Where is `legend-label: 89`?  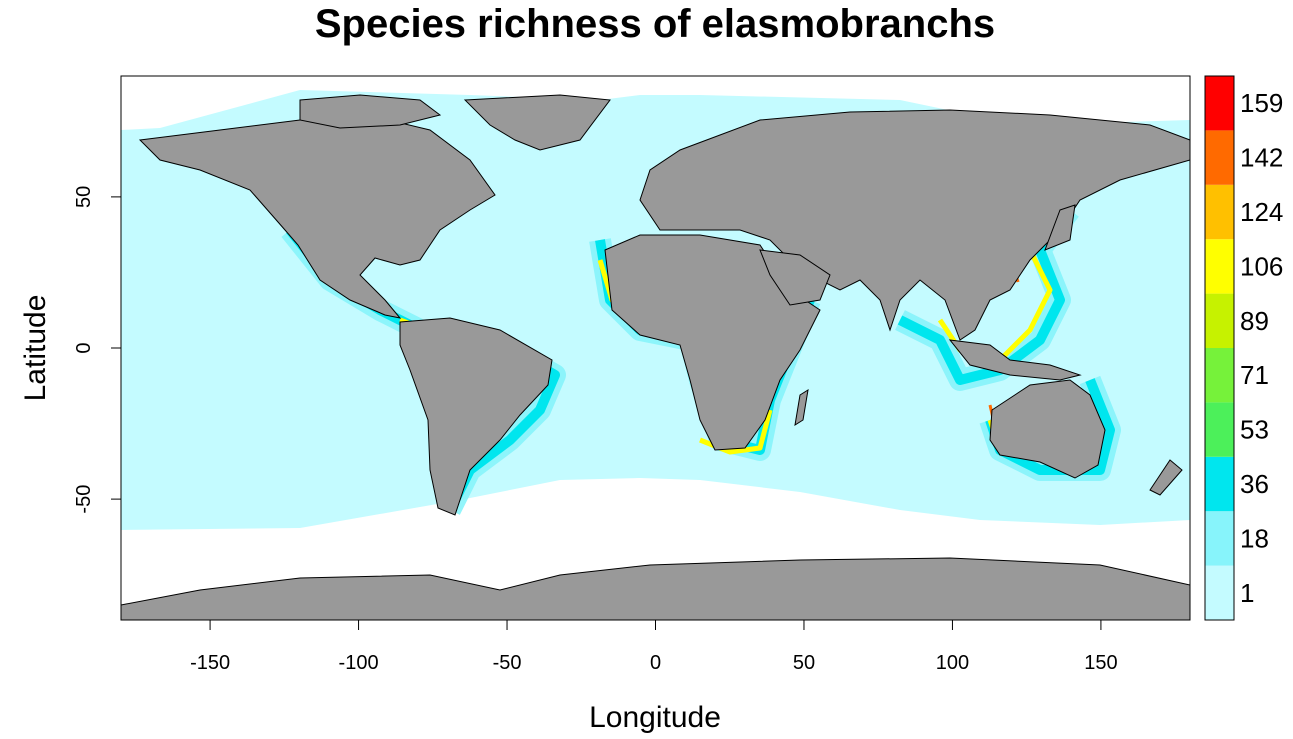 legend-label: 89 is located at coordinates (1254, 321).